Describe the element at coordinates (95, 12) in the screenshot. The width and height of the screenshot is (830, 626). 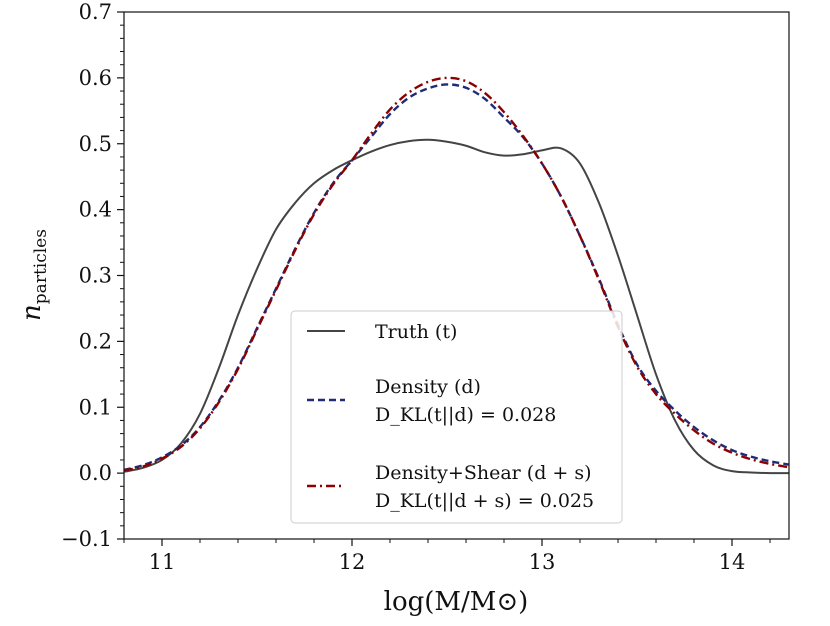
I see `y-tick-label: 0.7` at that location.